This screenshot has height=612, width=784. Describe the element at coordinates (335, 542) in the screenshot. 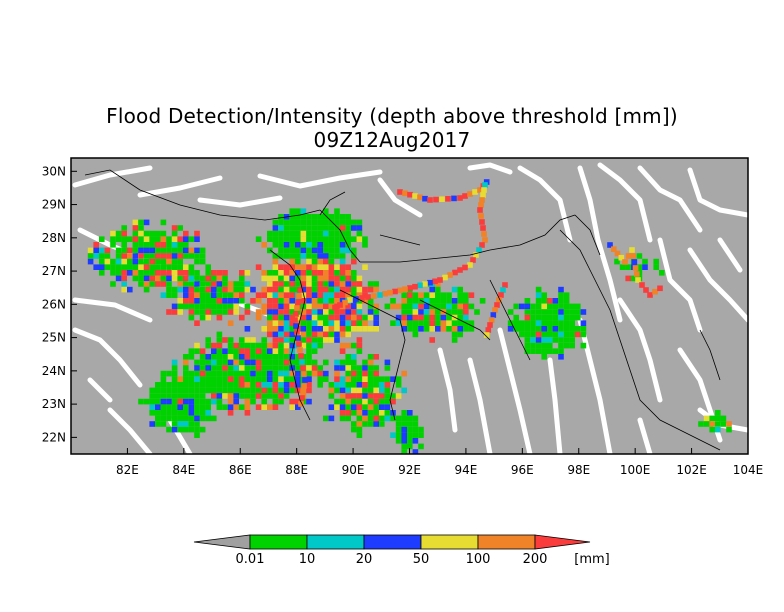

I see `colorbar-segment-cyan` at that location.